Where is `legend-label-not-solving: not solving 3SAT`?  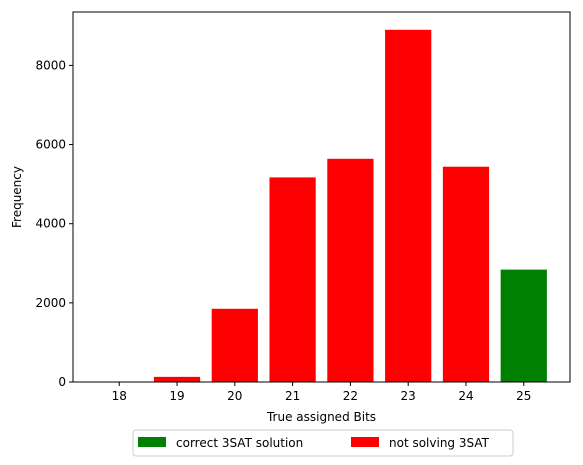
legend-label-not-solving: not solving 3SAT is located at coordinates (439, 443).